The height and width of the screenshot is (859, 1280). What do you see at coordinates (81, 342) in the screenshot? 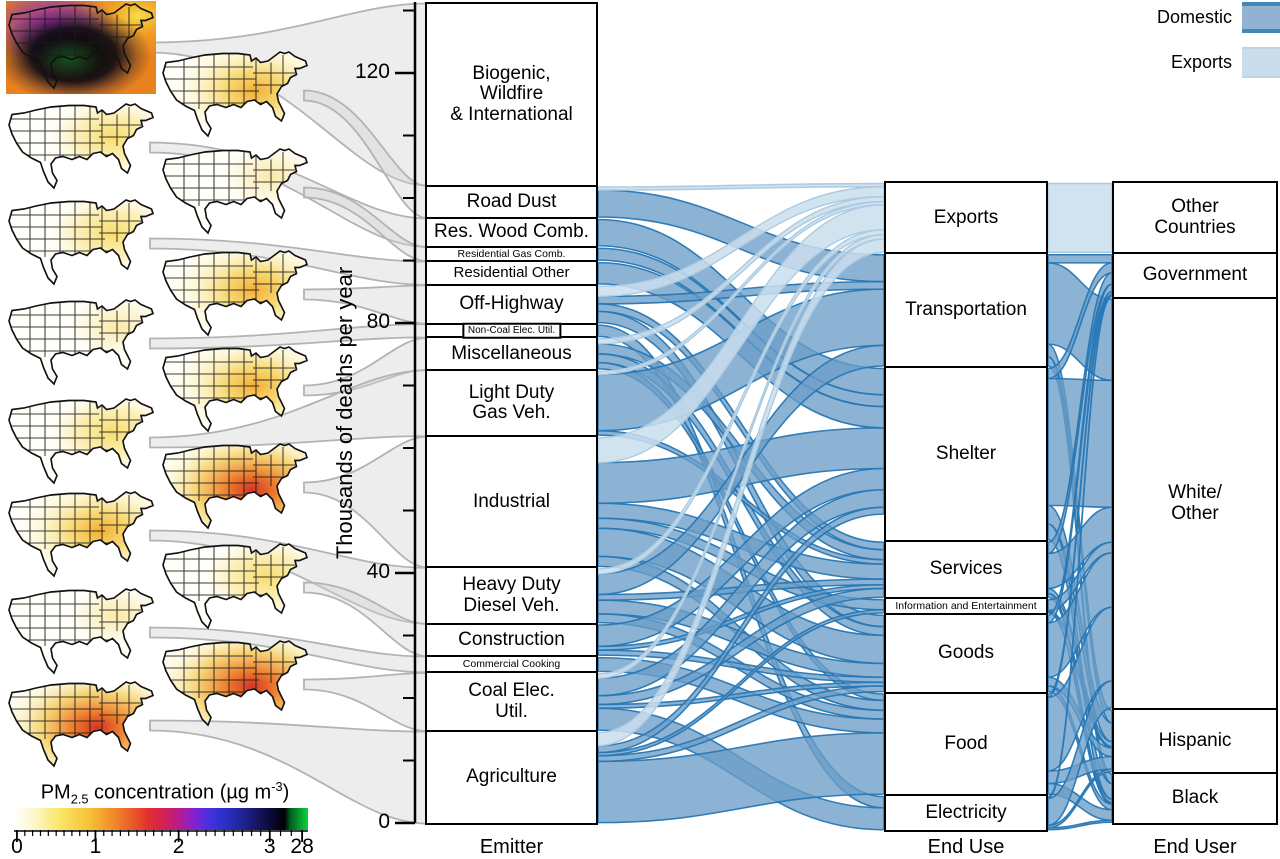
I see `pm25-map-non-coal-elec-util` at bounding box center [81, 342].